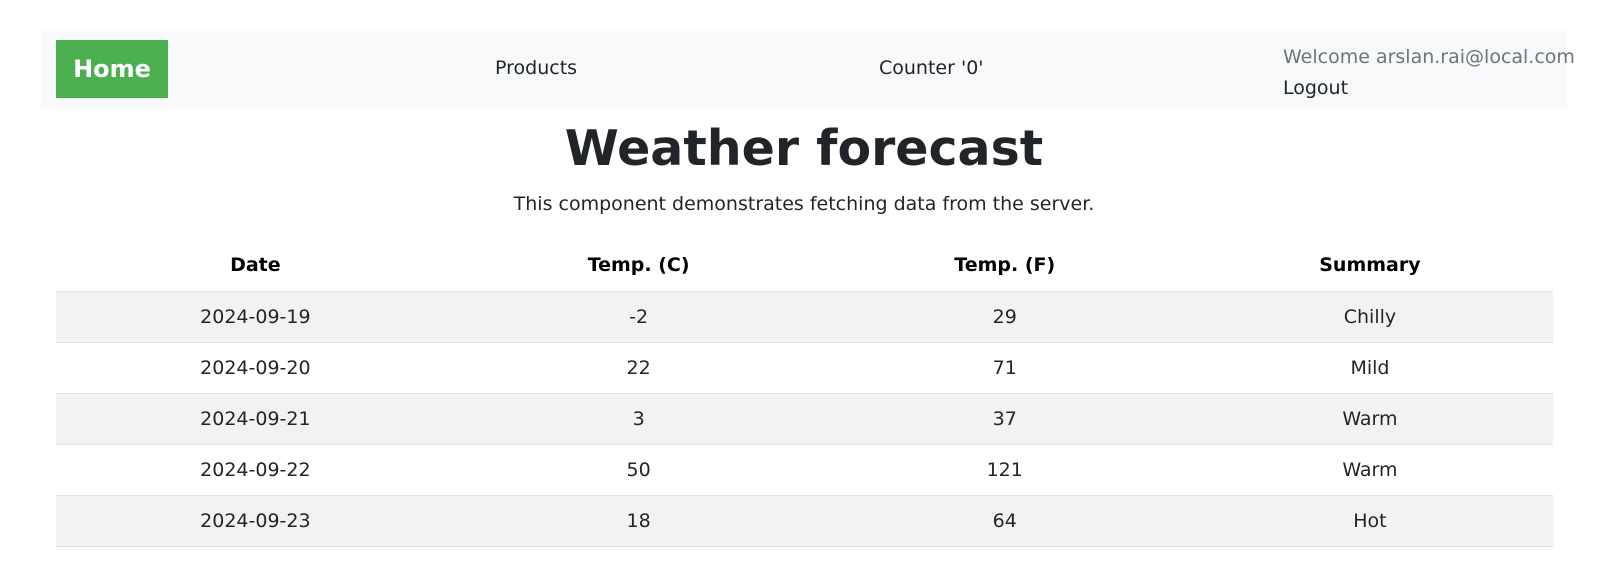  I want to click on cell-temp-f: 71, so click(1004, 368).